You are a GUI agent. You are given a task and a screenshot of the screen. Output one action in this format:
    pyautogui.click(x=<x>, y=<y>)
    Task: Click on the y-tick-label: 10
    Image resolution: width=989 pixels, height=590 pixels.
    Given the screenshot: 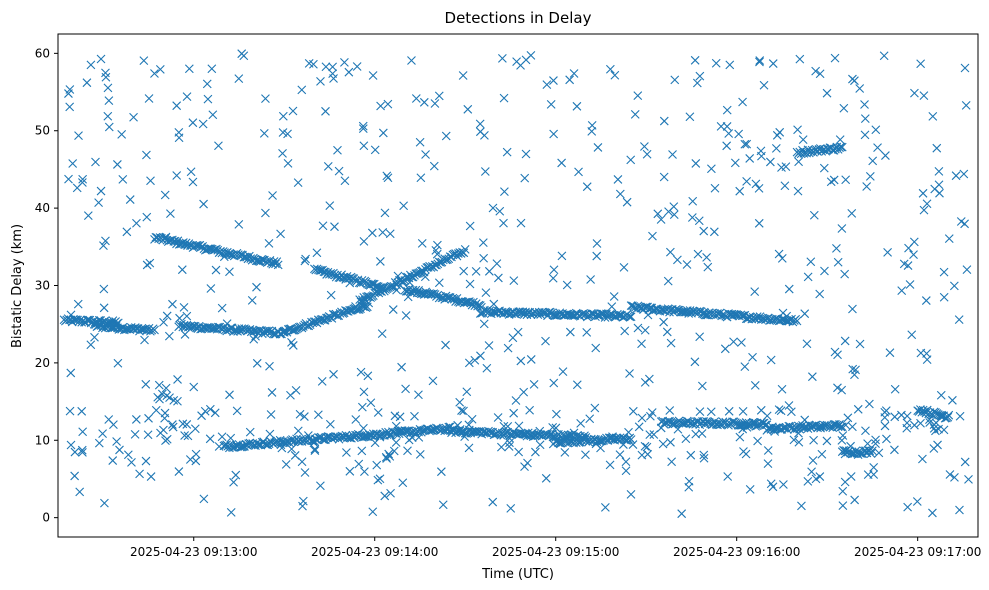 What is the action you would take?
    pyautogui.click(x=42, y=440)
    